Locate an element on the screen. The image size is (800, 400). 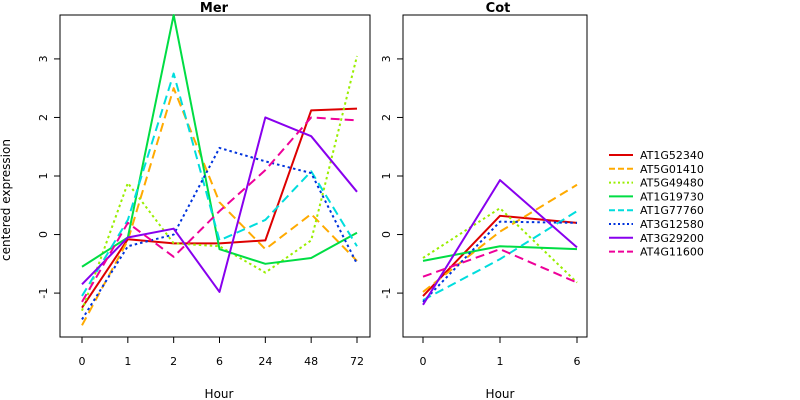
cot-x-tick-label: 1 is located at coordinates (500, 361).